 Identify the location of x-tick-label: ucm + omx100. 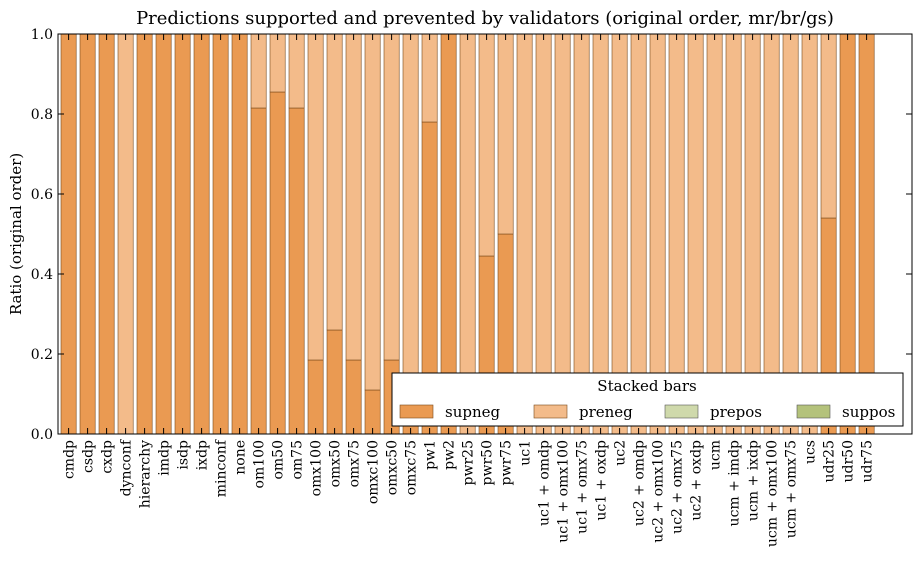
(773, 493).